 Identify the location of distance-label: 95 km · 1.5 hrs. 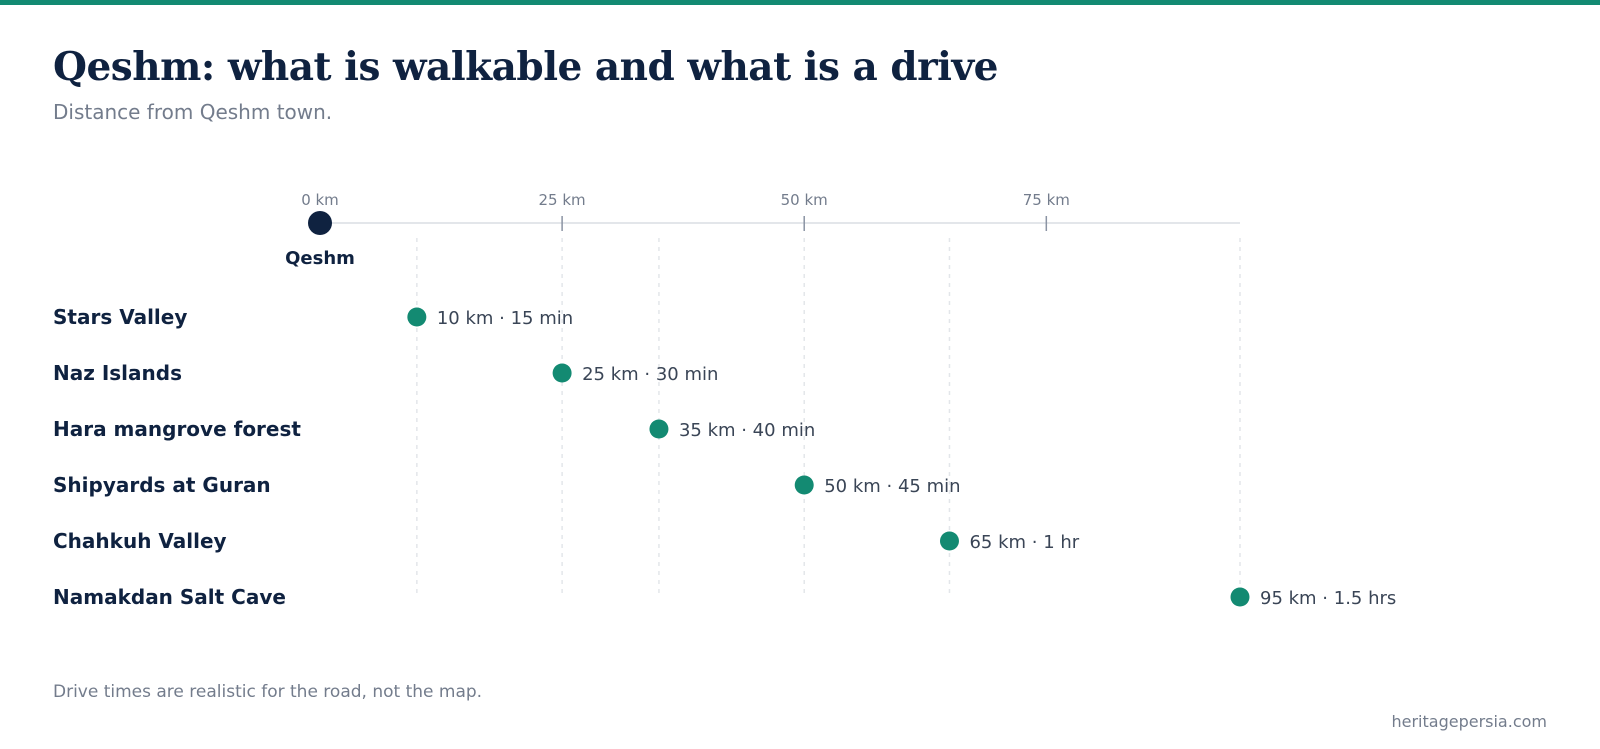
(1328, 598).